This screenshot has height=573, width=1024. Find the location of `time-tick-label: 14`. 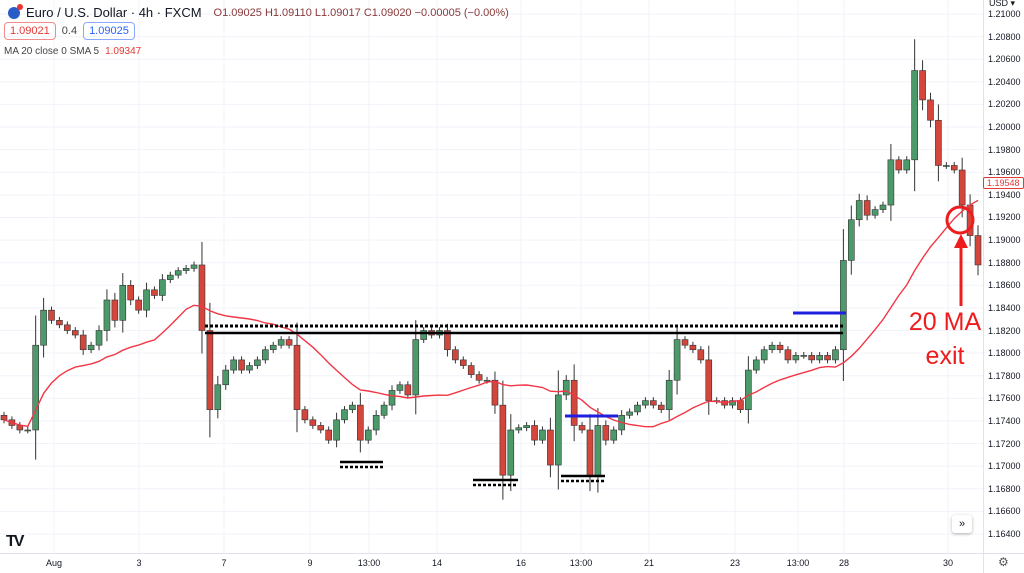

time-tick-label: 14 is located at coordinates (437, 563).